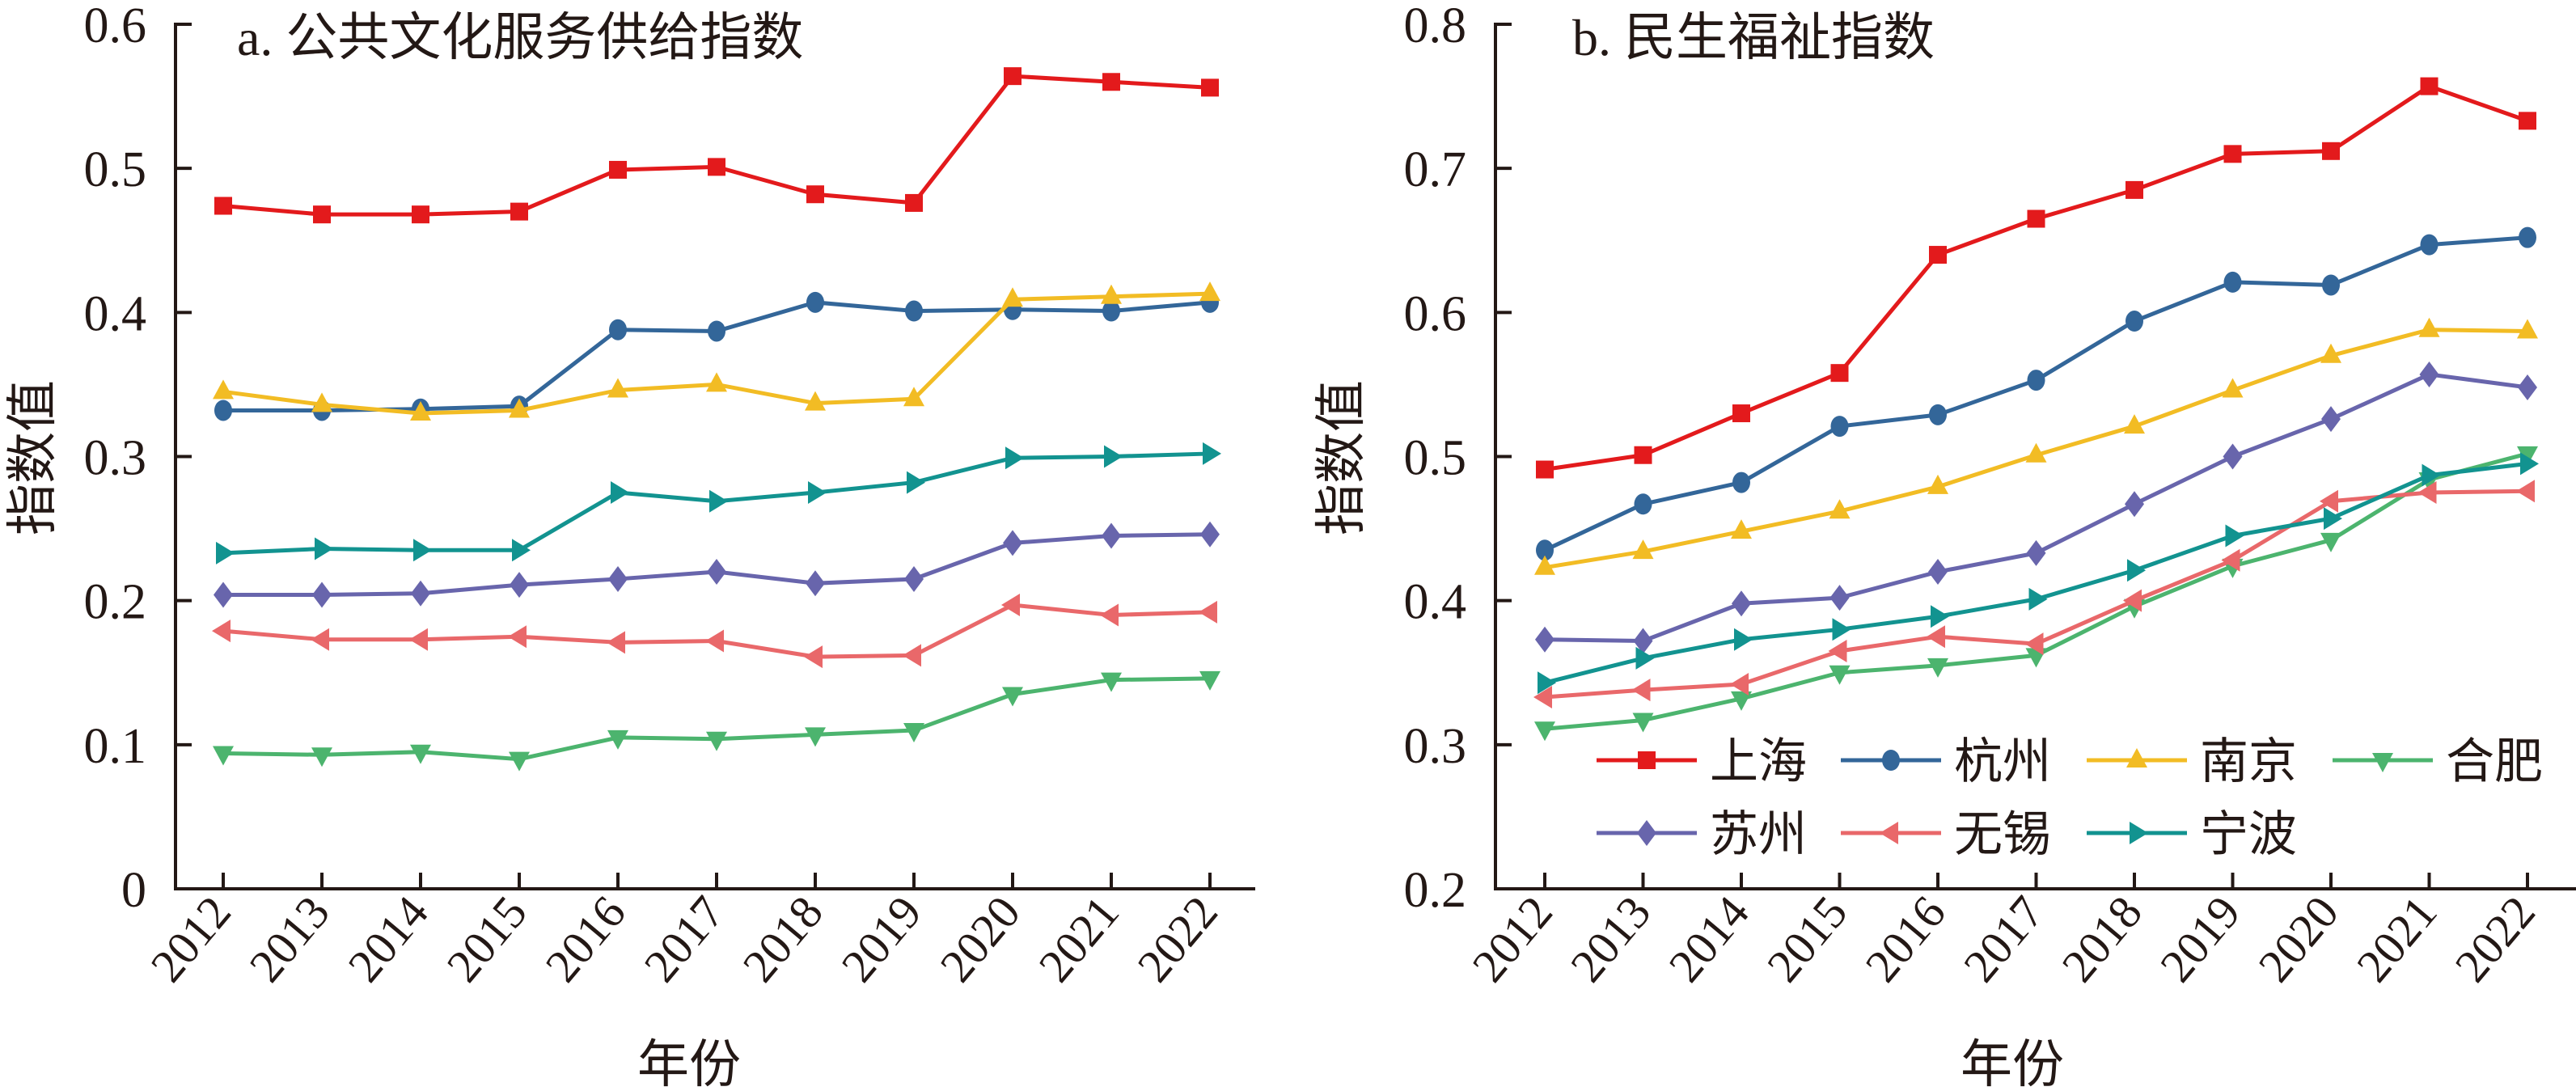  I want to click on panel-a-series-square, so click(717, 145).